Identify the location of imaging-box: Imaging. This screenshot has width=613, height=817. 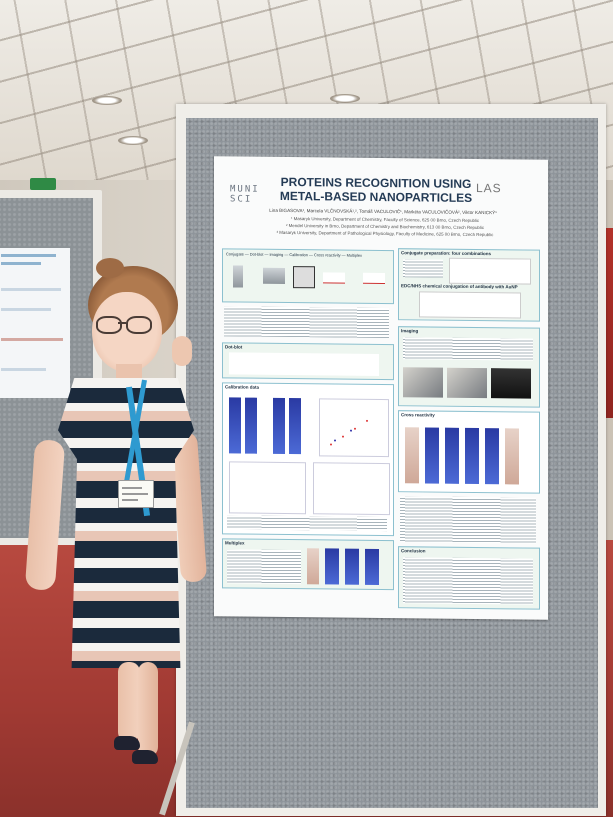
(469, 367).